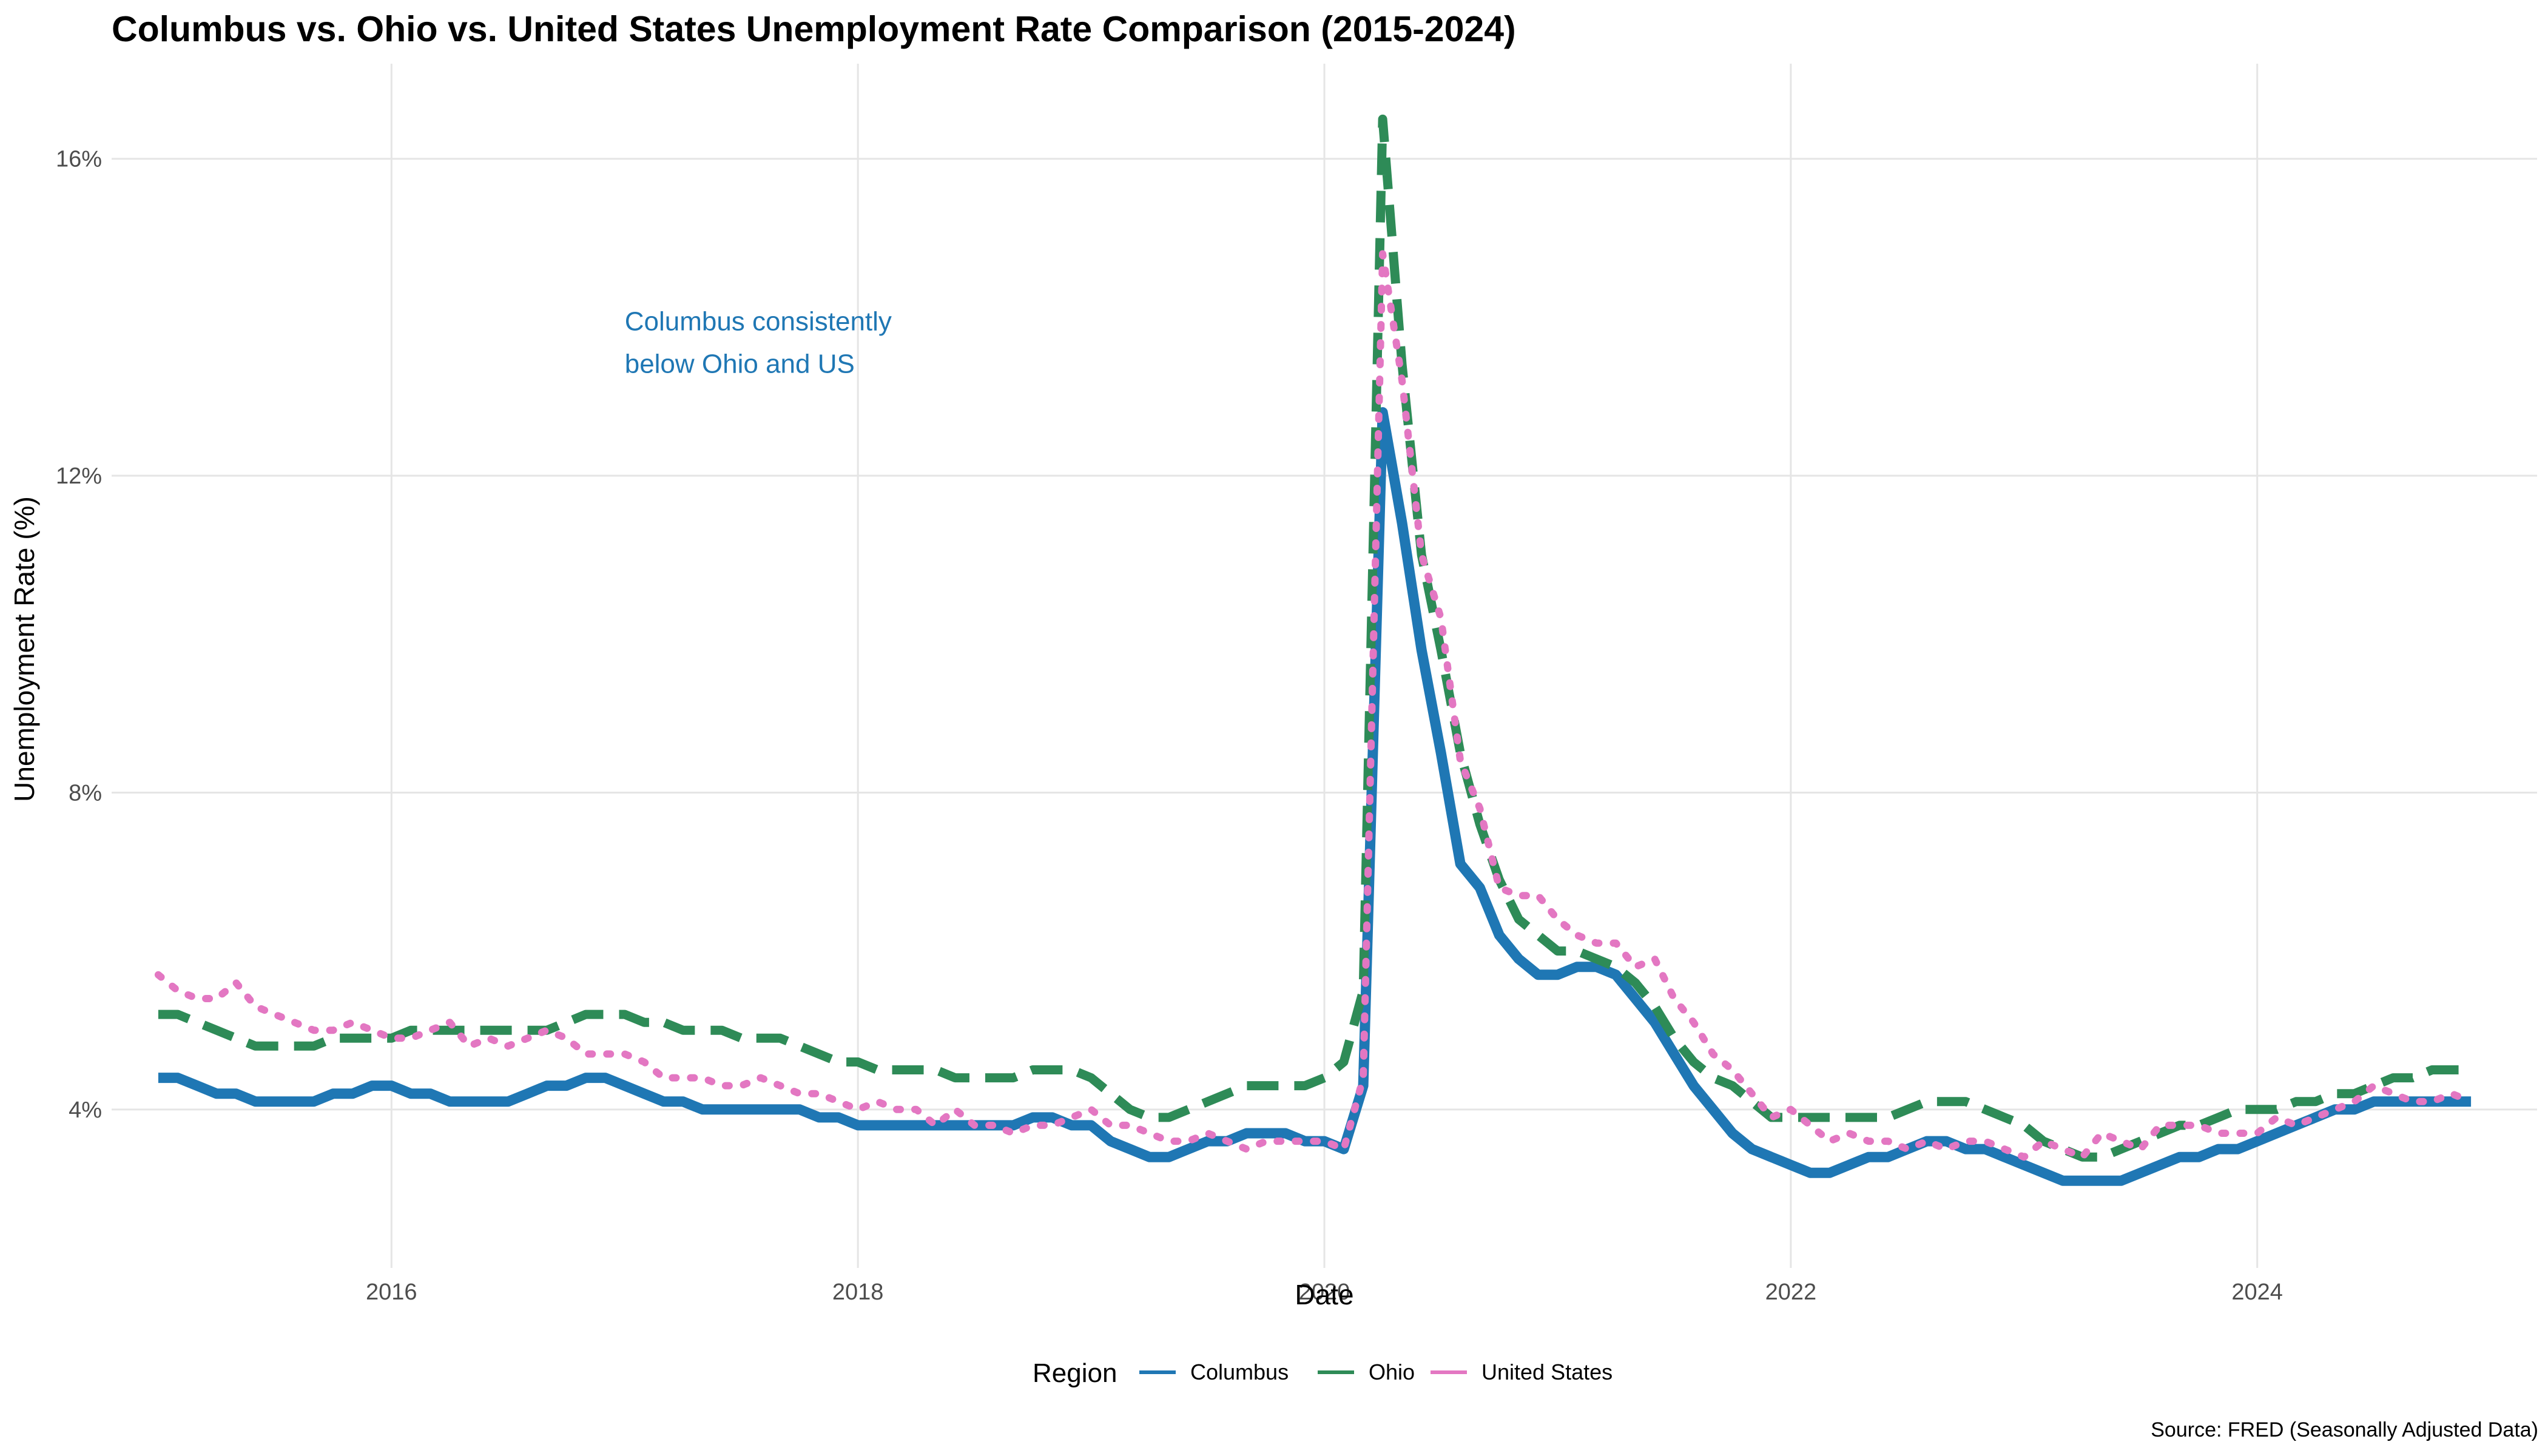 The image size is (2548, 1456). I want to click on legend: Region Columbus Ohio United States, so click(1323, 1373).